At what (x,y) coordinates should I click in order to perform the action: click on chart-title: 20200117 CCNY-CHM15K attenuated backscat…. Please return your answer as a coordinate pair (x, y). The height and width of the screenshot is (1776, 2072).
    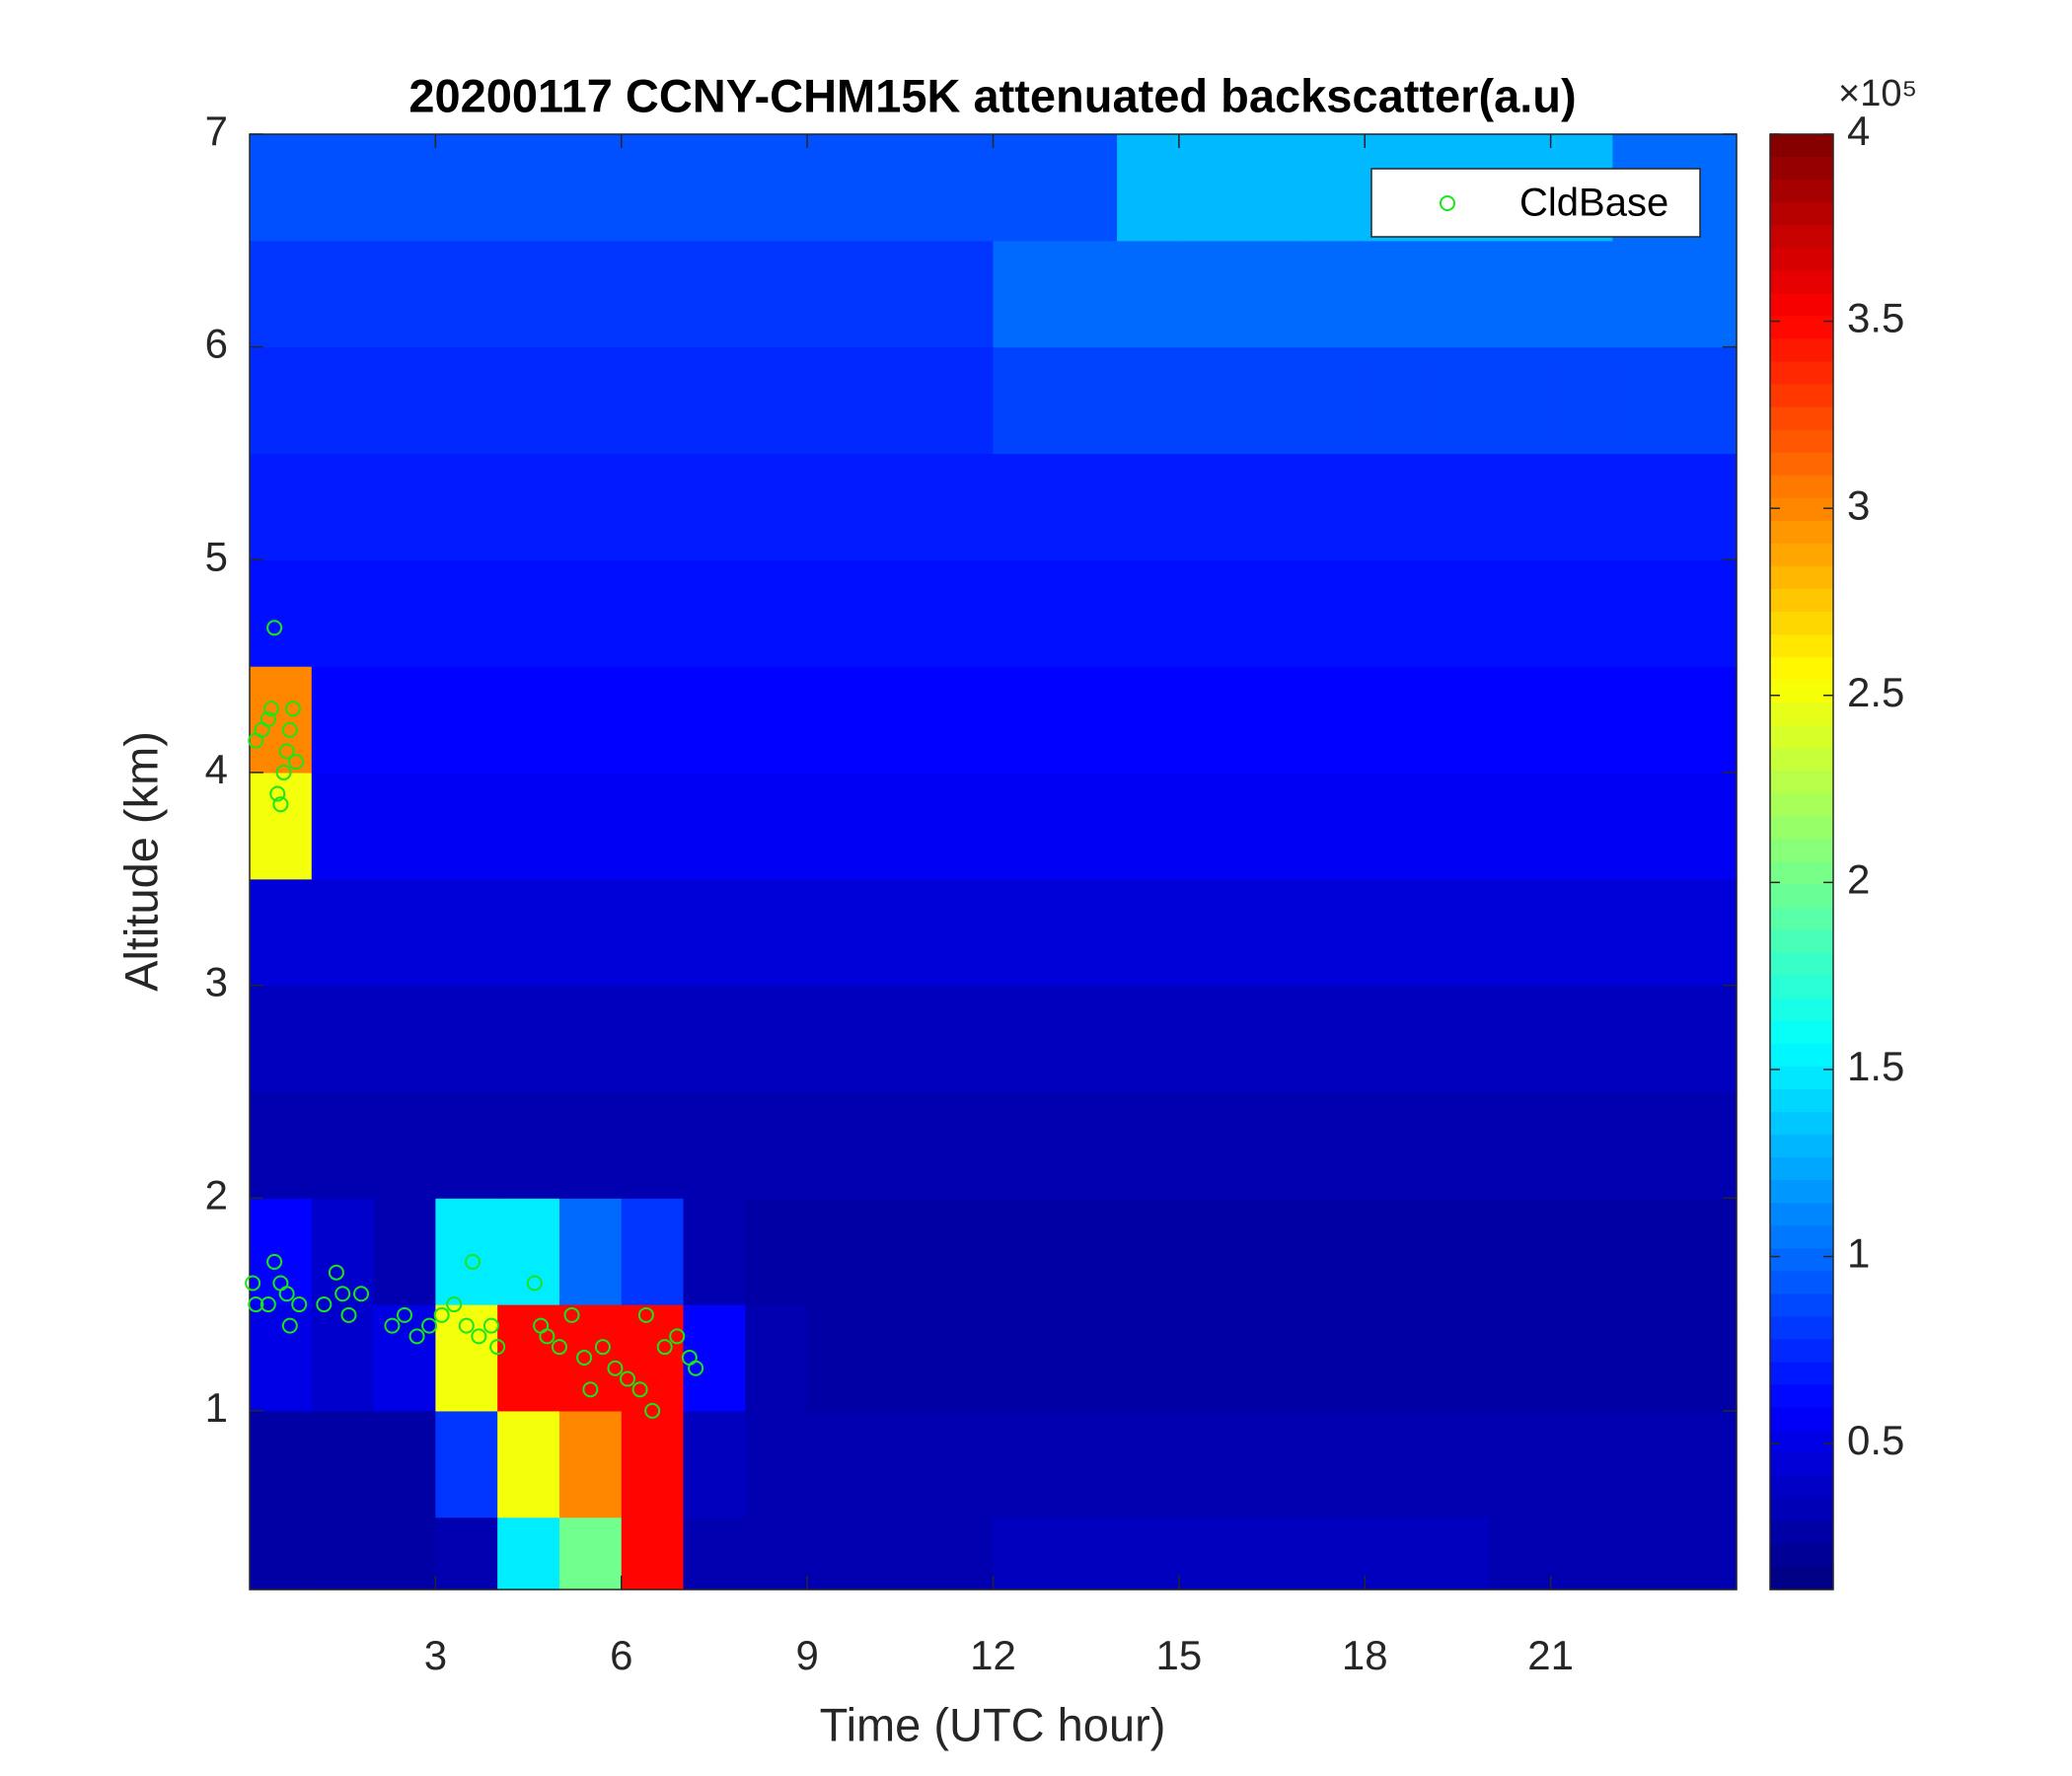
    Looking at the image, I should click on (992, 95).